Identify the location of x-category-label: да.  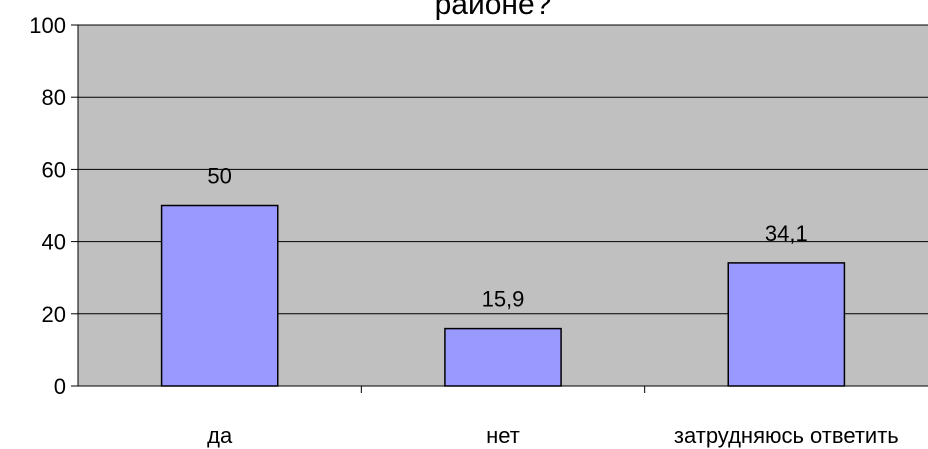
(220, 435).